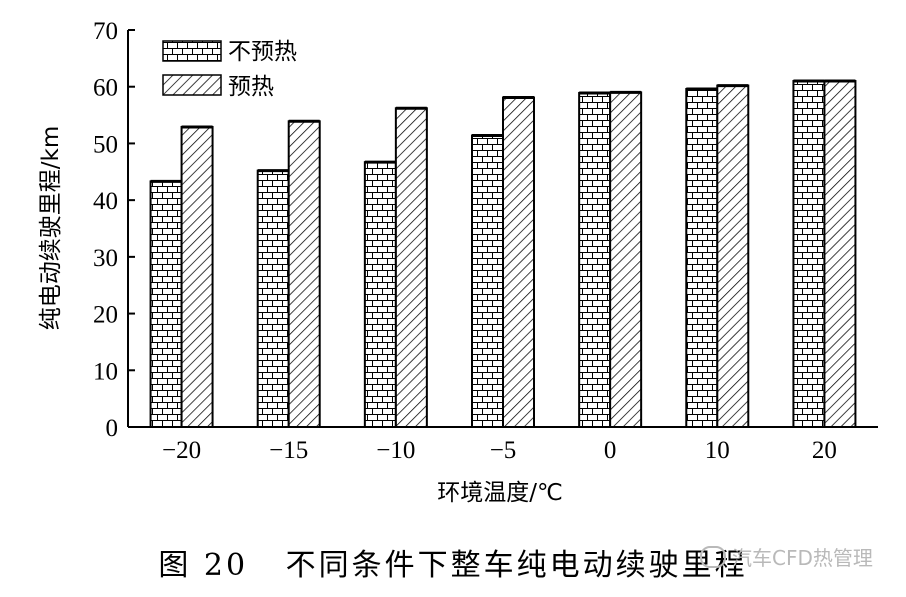 The width and height of the screenshot is (906, 597). Describe the element at coordinates (192, 51) in the screenshot. I see `legend-swatch-no-preheat` at that location.